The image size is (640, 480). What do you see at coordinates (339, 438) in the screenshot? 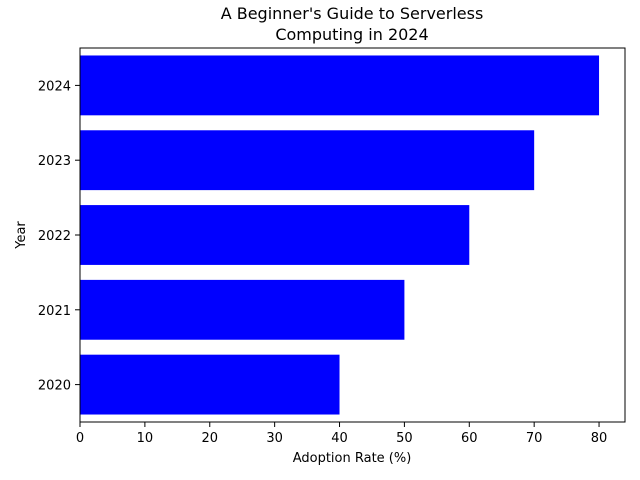
I see `x-tick-label: 40` at bounding box center [339, 438].